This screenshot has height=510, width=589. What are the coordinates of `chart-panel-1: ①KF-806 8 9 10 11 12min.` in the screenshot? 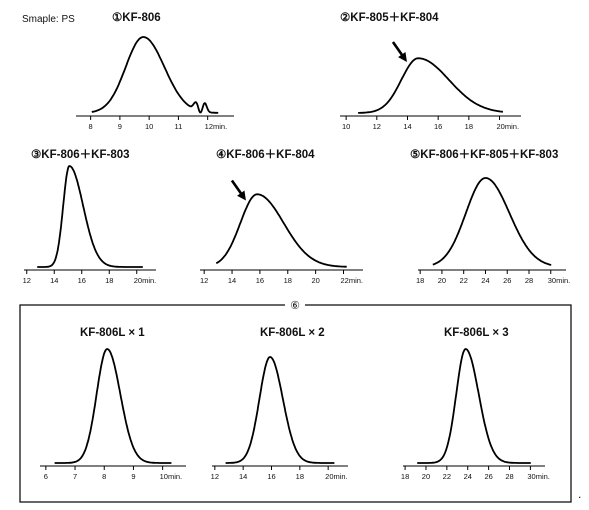 It's located at (155, 71).